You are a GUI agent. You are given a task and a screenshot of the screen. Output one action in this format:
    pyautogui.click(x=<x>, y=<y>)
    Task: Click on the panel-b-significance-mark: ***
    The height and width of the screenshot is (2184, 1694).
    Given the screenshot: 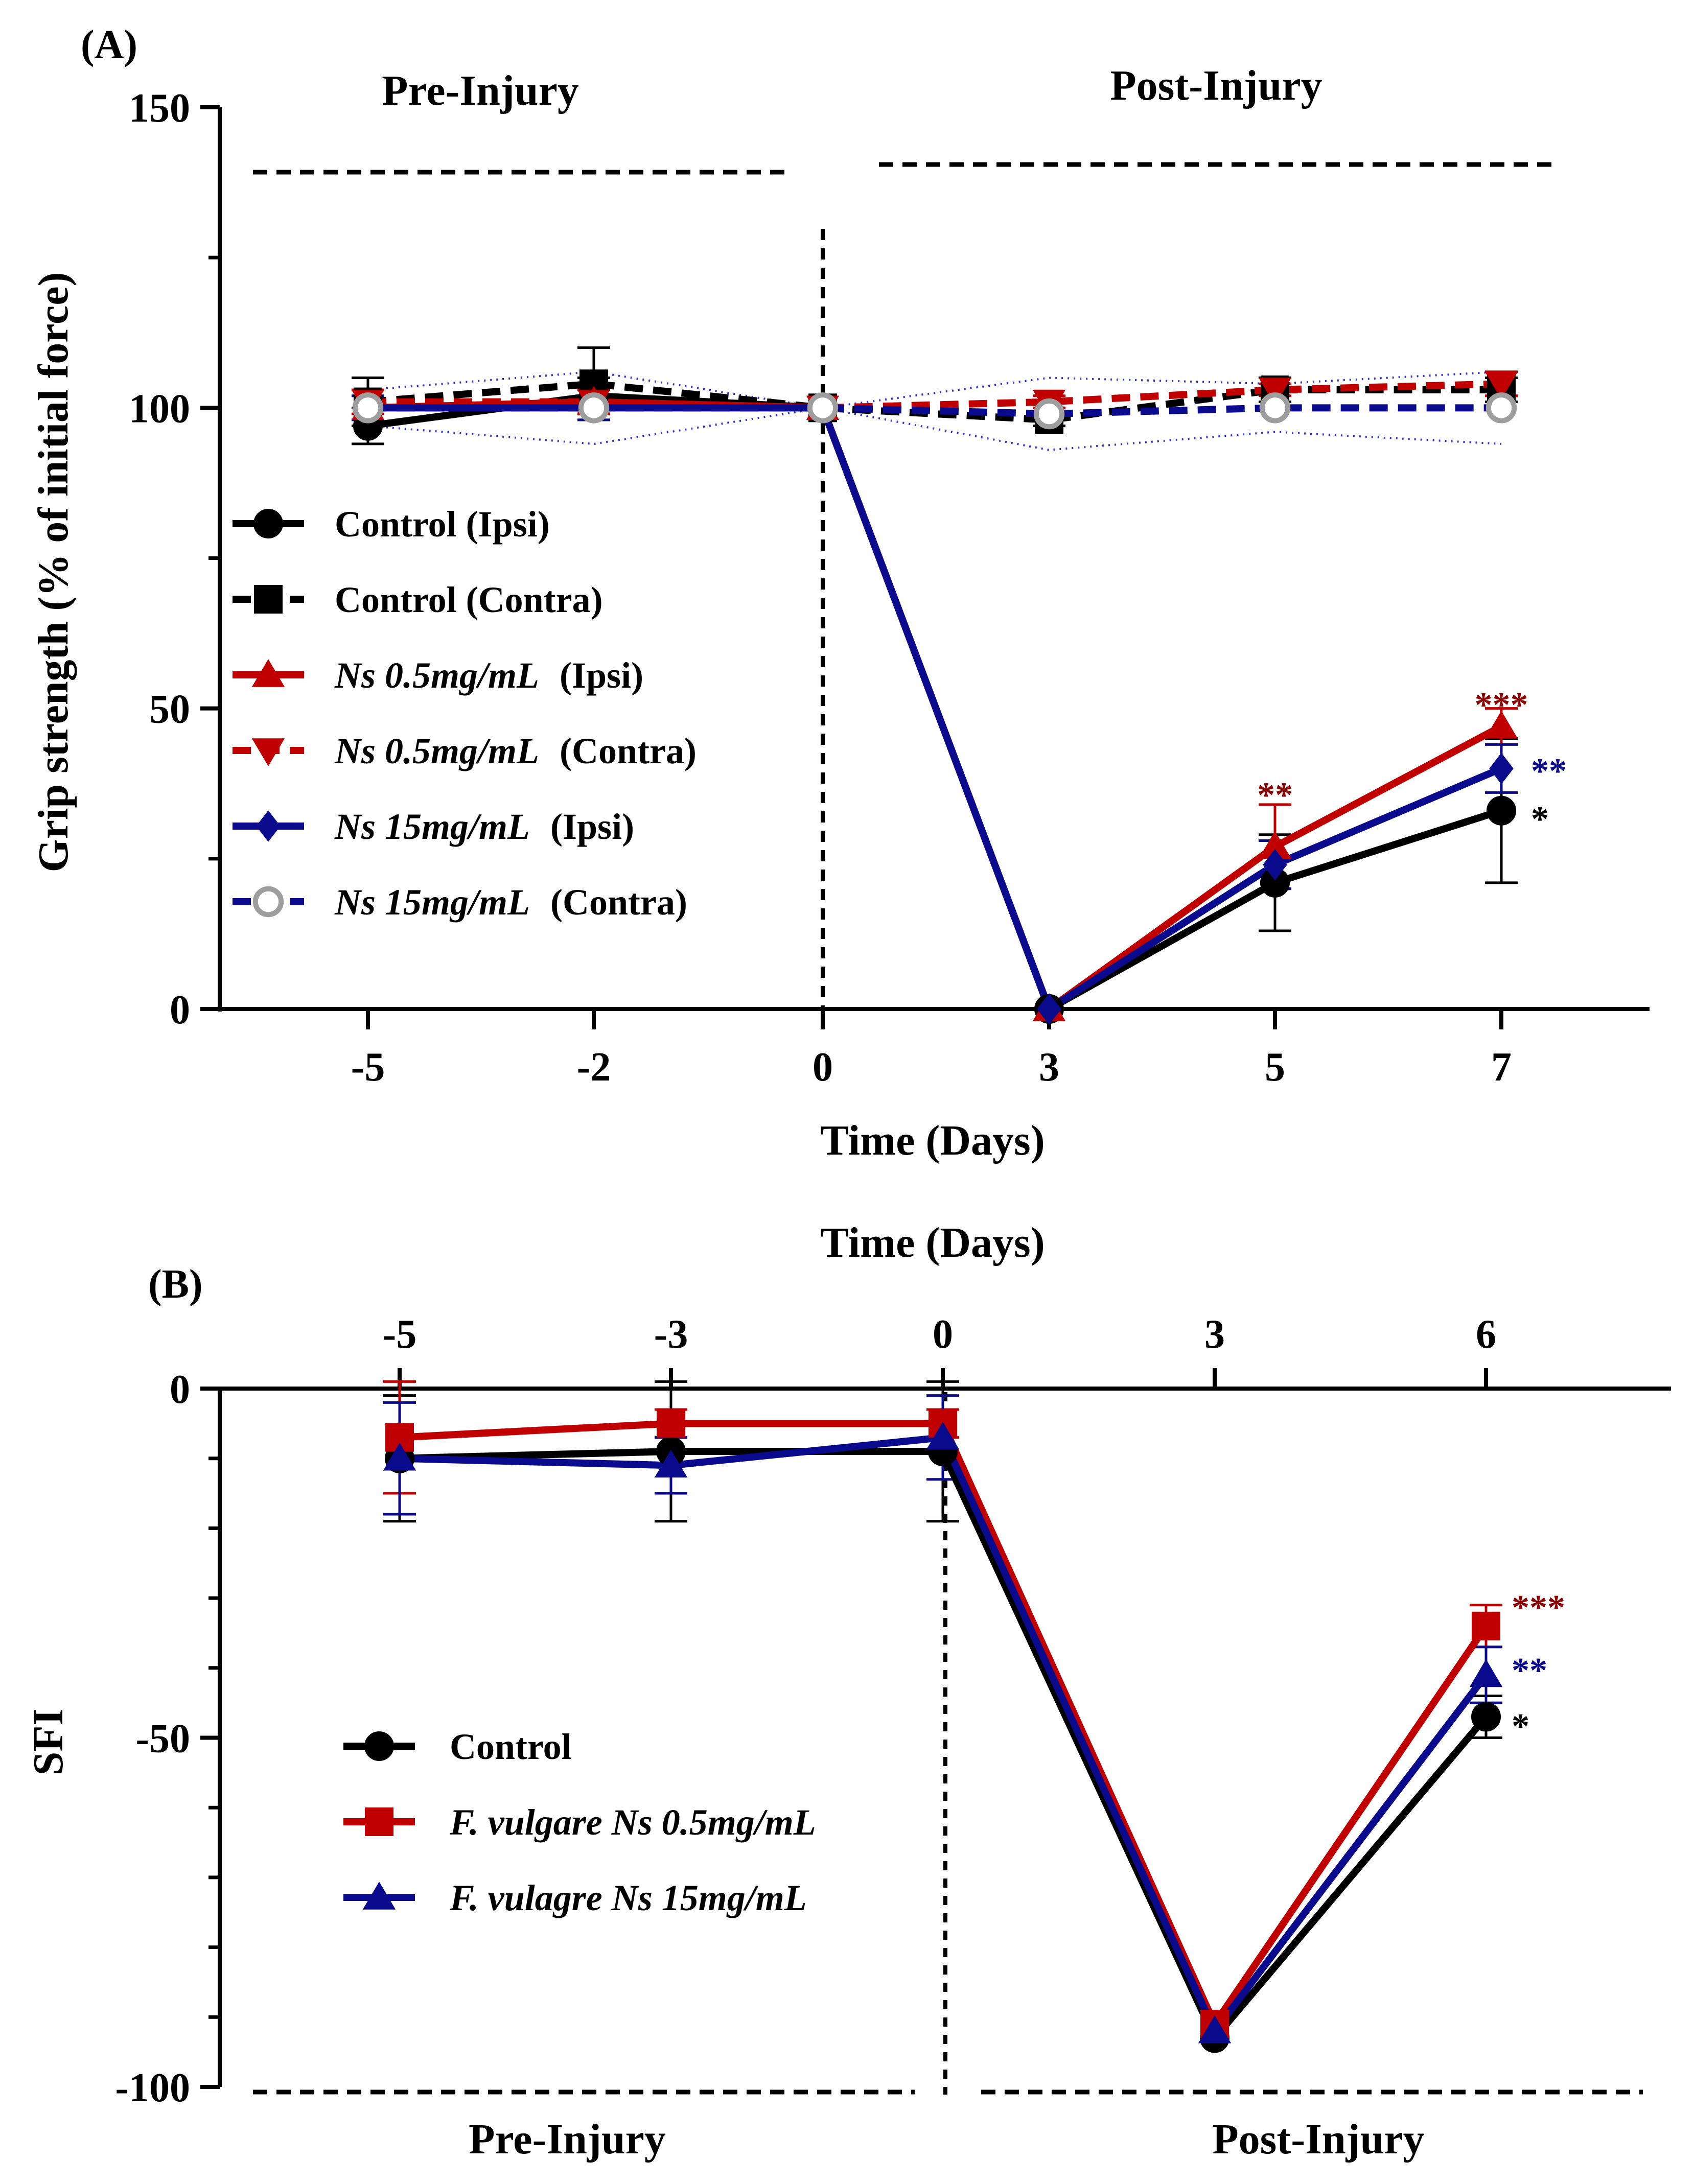 What is the action you would take?
    pyautogui.click(x=1538, y=1608)
    